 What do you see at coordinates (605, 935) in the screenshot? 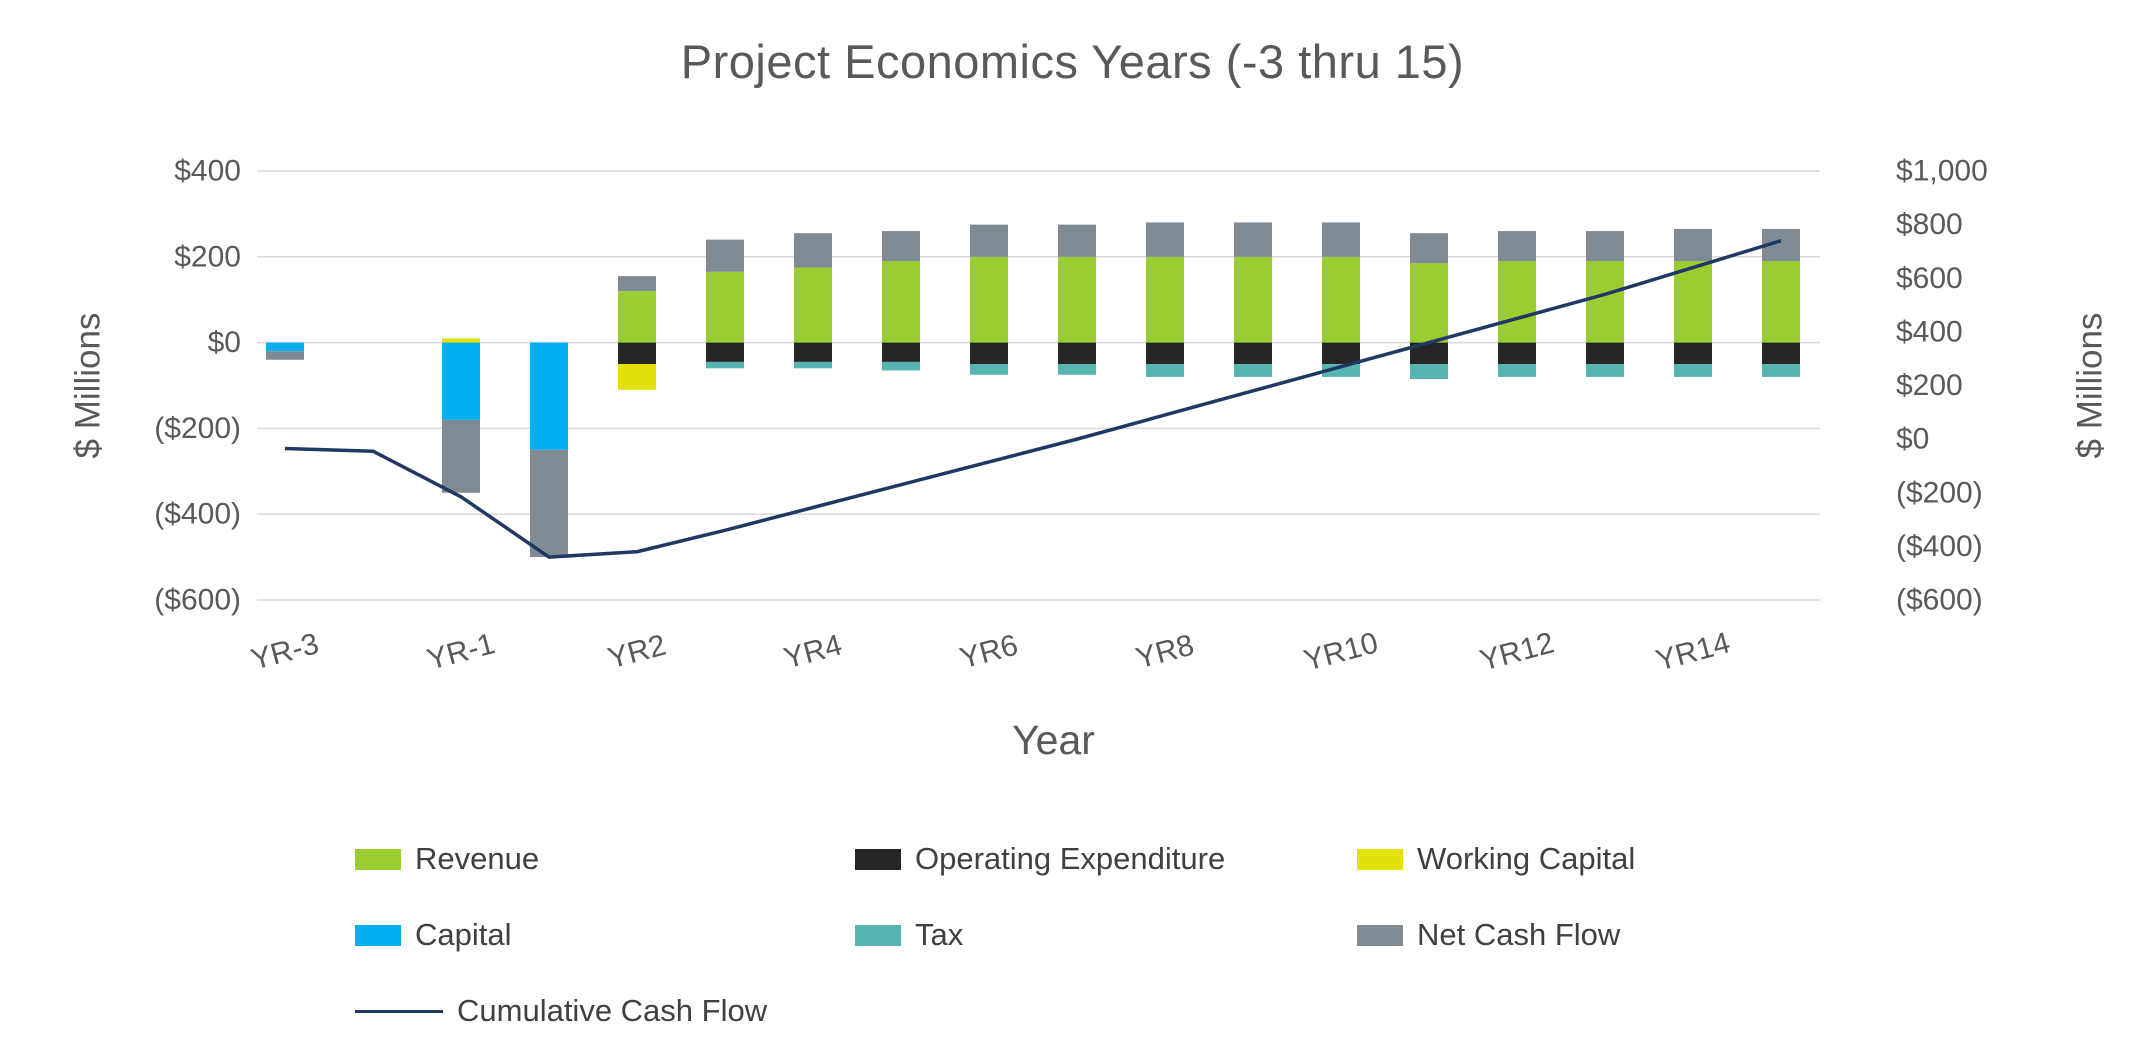
I see `legend-item-capital: Capital` at bounding box center [605, 935].